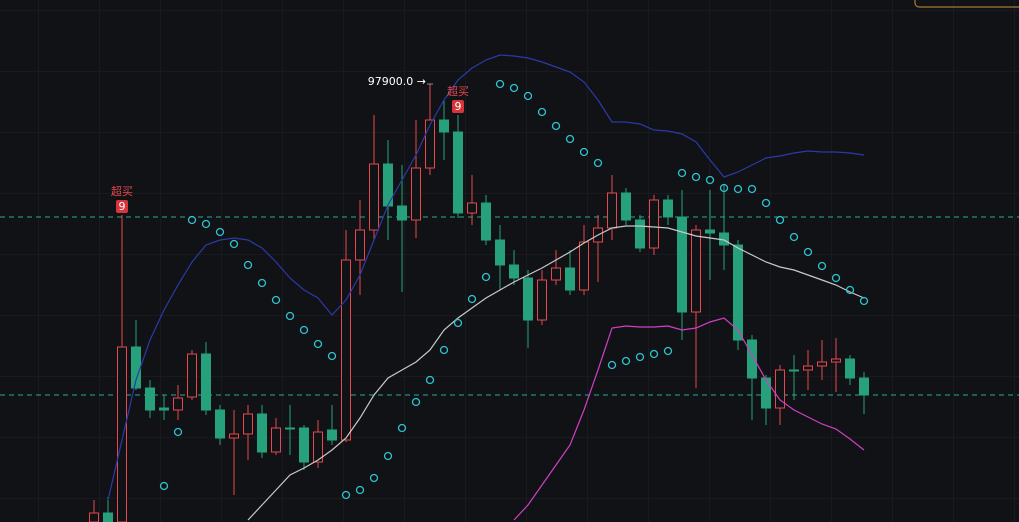 The width and height of the screenshot is (1019, 522). What do you see at coordinates (689, 419) in the screenshot?
I see `indicator-line` at bounding box center [689, 419].